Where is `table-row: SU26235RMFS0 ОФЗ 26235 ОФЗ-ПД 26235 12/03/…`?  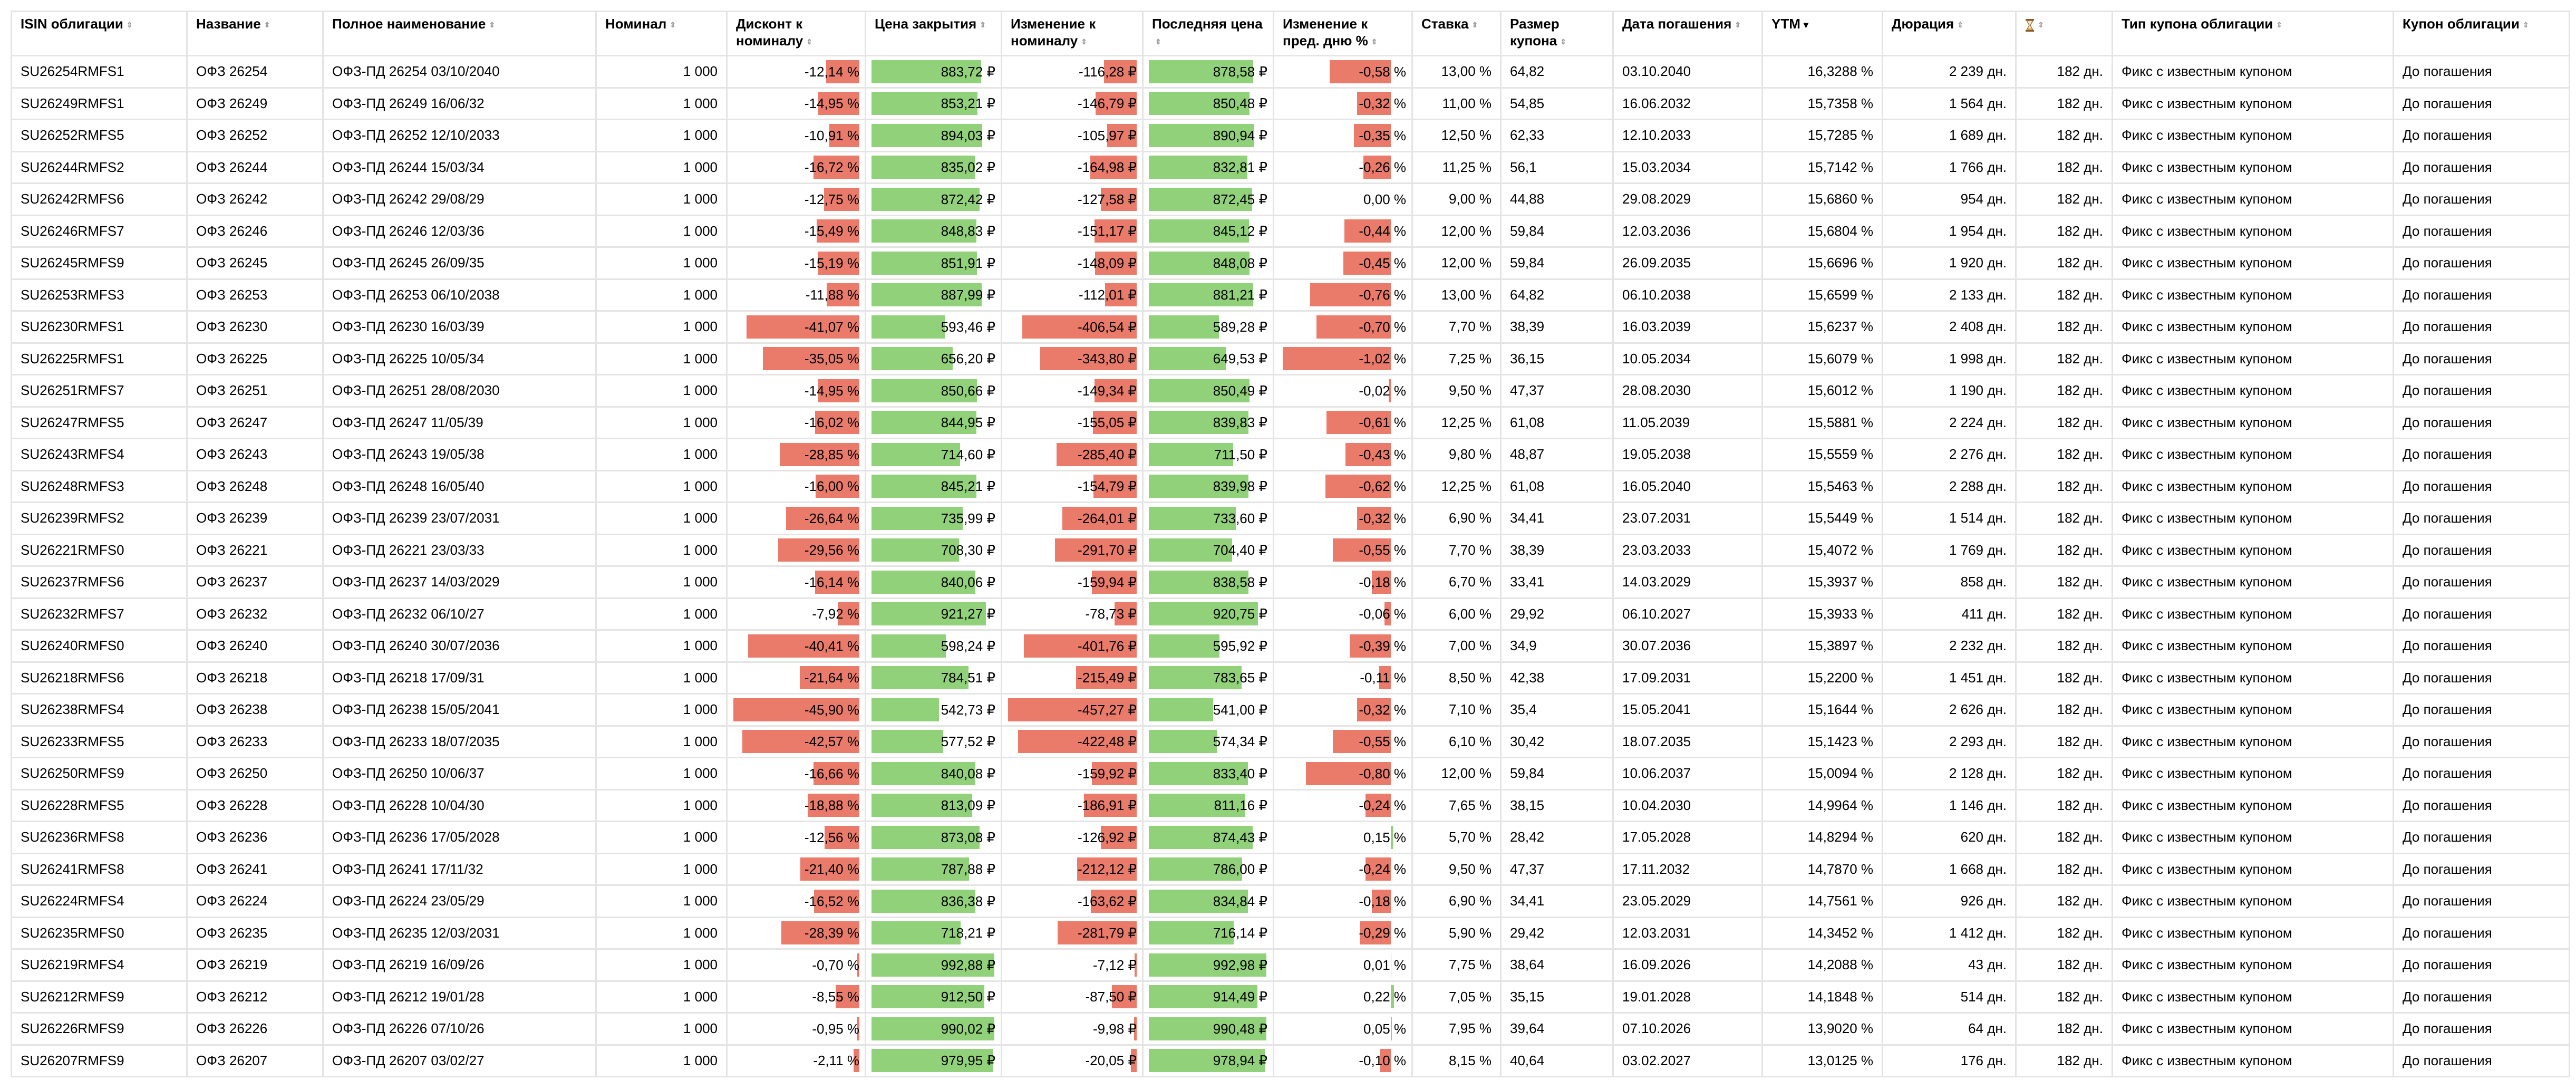
table-row: SU26235RMFS0 ОФЗ 26235 ОФЗ-ПД 26235 12/03/… is located at coordinates (1290, 934).